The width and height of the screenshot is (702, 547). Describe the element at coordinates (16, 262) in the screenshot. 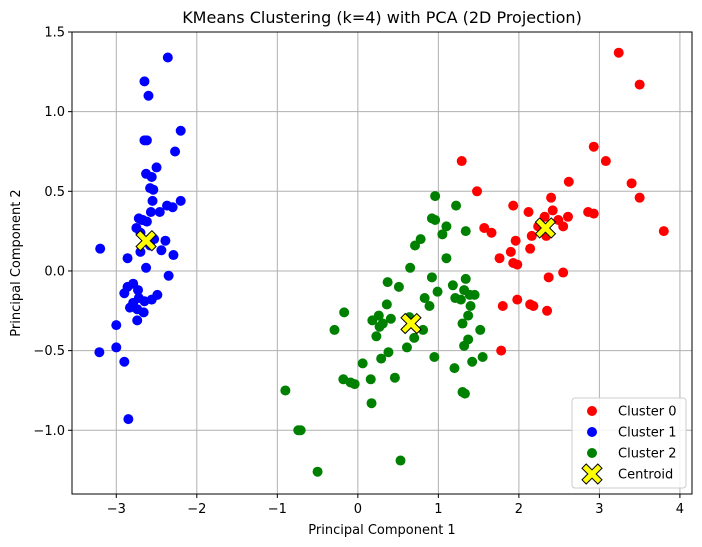

I see `y-axis-label: Principal Component 2` at that location.